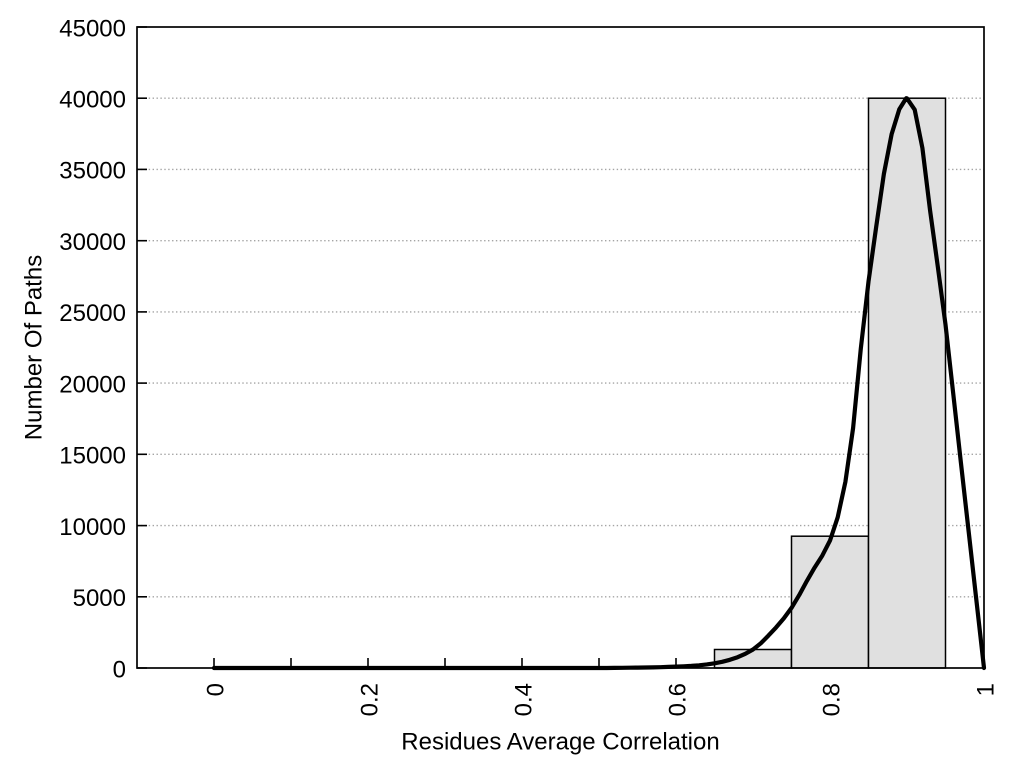 The image size is (1024, 768). Describe the element at coordinates (92, 100) in the screenshot. I see `svg-text: 40000` at that location.